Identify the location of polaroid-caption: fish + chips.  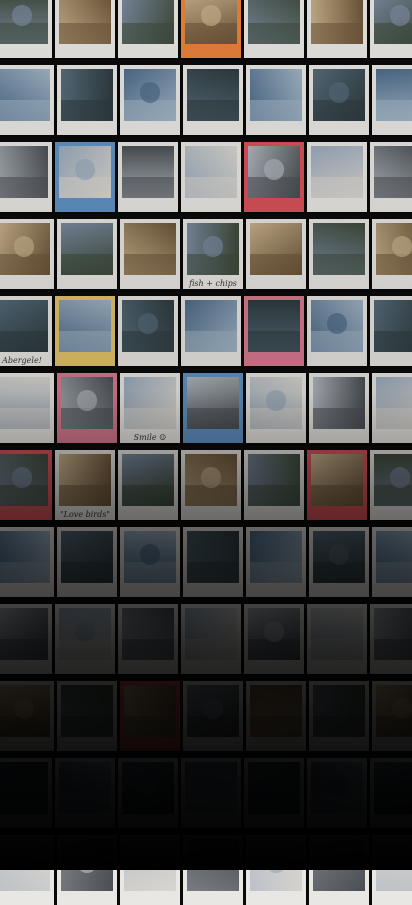
(213, 283).